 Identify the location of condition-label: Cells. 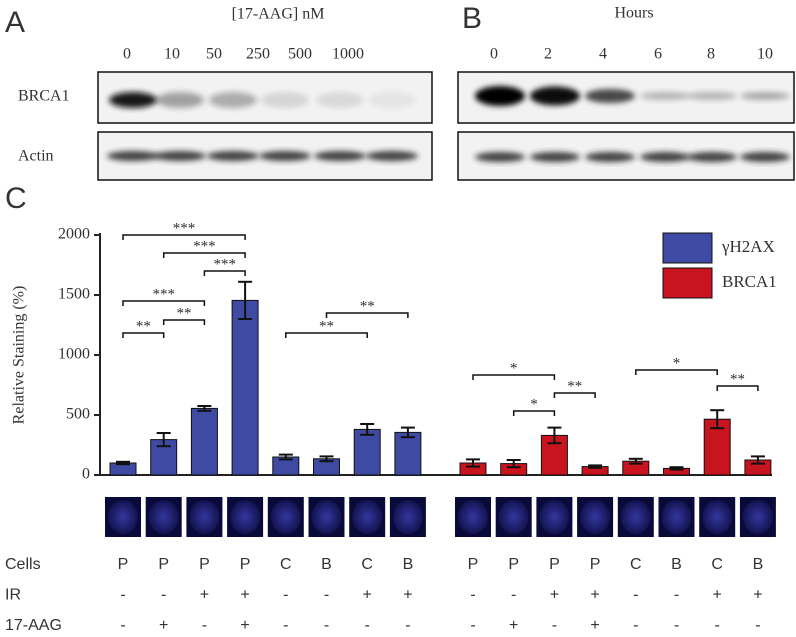
(23, 564).